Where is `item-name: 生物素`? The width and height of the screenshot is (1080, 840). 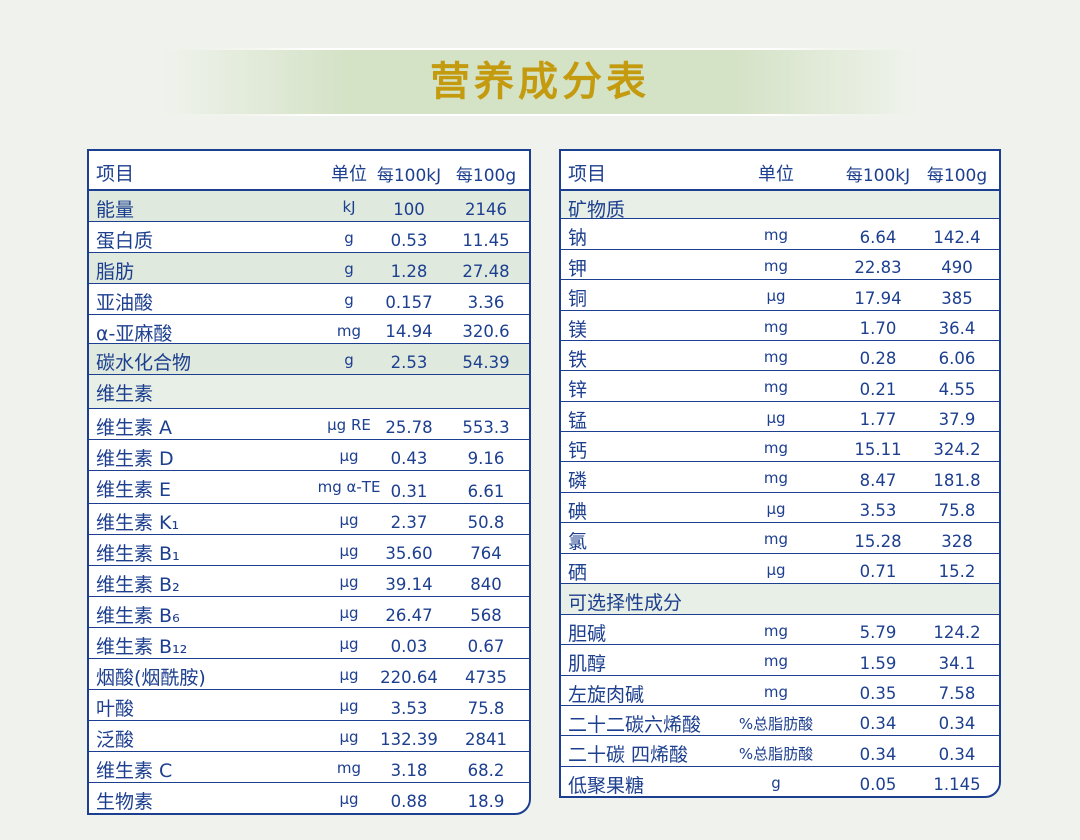
item-name: 生物素 is located at coordinates (125, 802).